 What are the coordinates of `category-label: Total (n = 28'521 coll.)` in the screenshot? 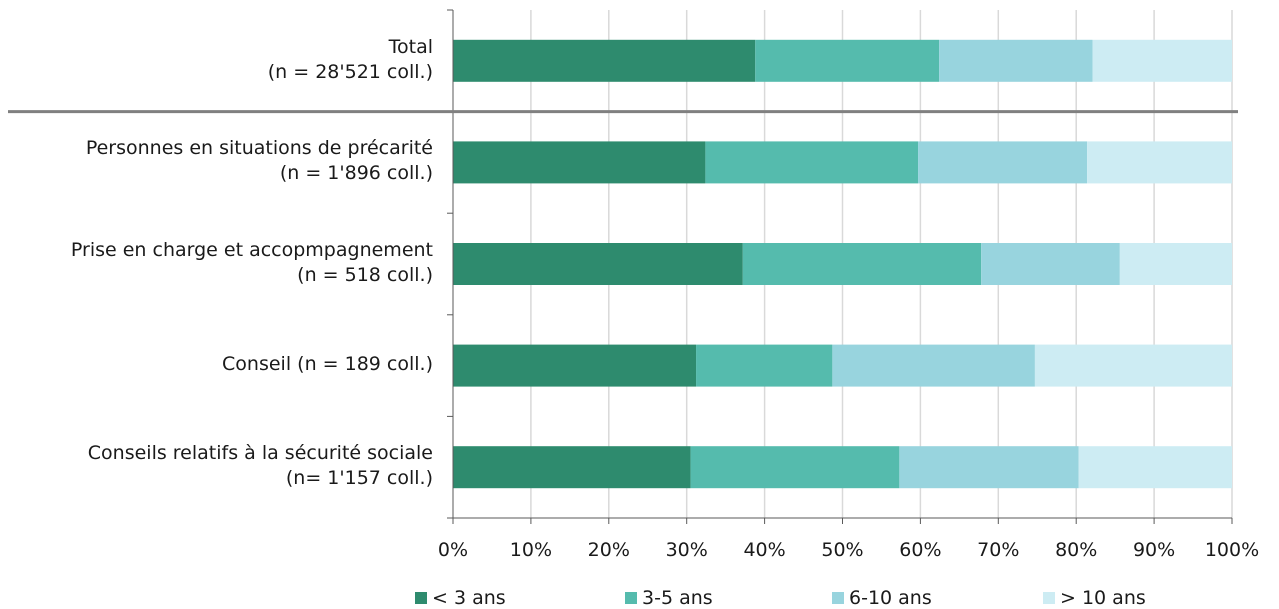 It's located at (216, 60).